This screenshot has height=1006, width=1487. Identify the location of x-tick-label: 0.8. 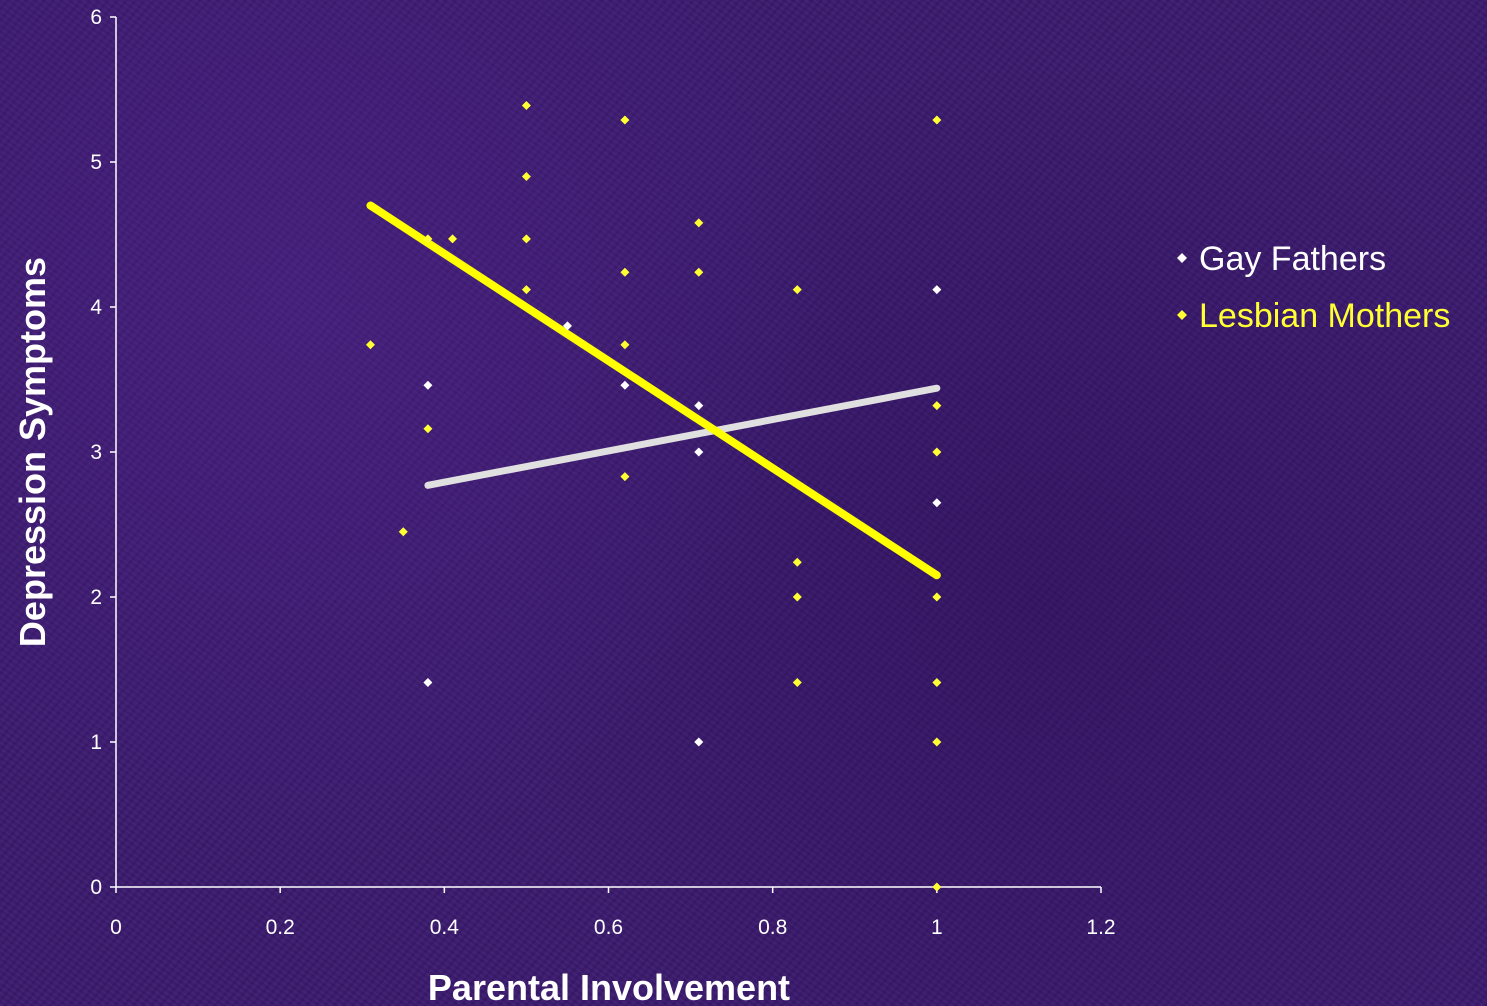
(772, 927).